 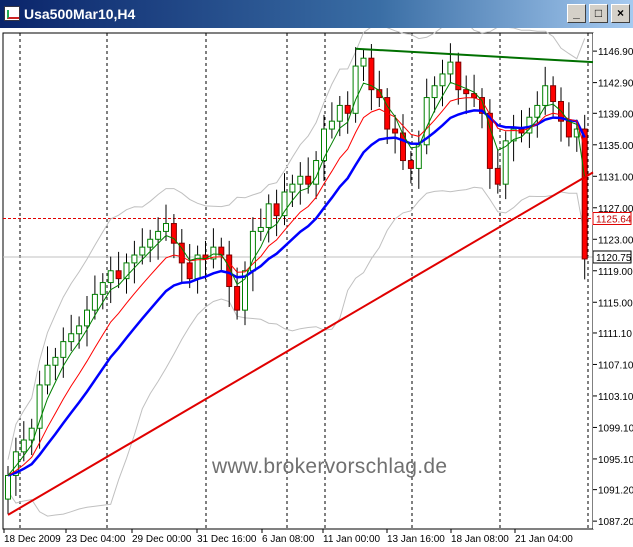 What do you see at coordinates (615, 146) in the screenshot?
I see `y-axis-label: 1135.00` at bounding box center [615, 146].